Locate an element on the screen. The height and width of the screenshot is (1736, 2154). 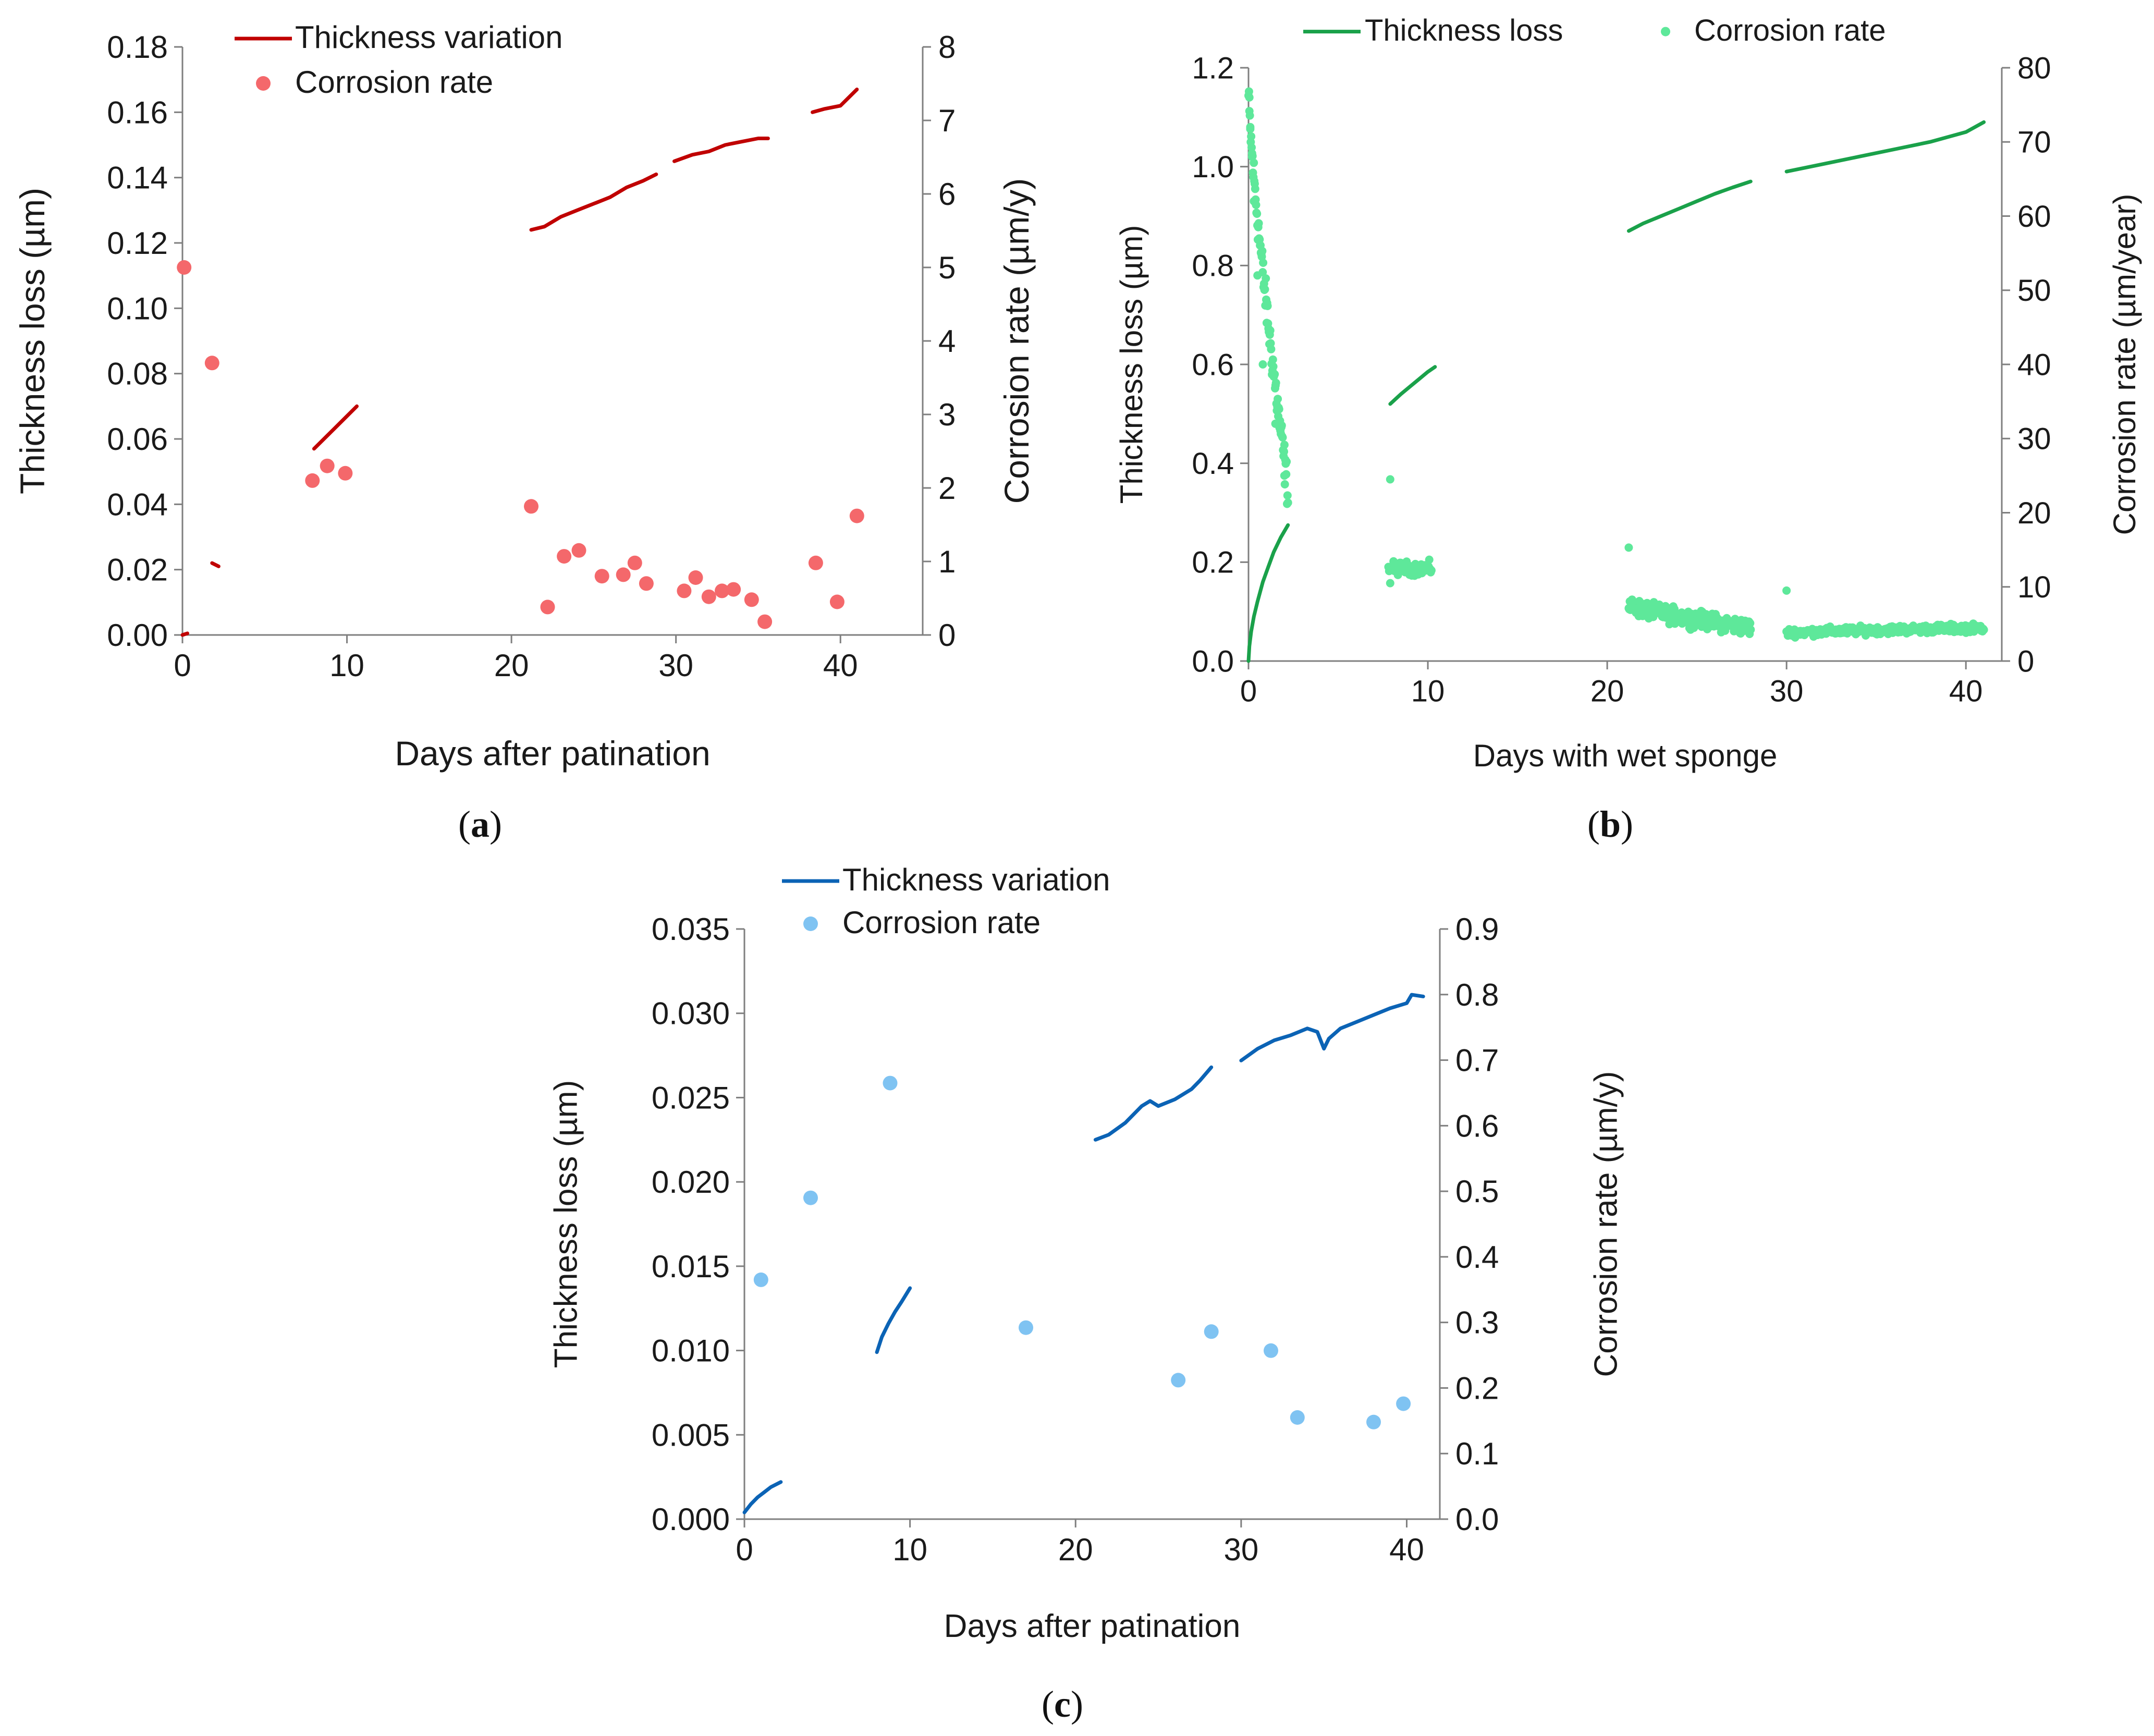
y2-tick-label: 0 is located at coordinates (2025, 661).